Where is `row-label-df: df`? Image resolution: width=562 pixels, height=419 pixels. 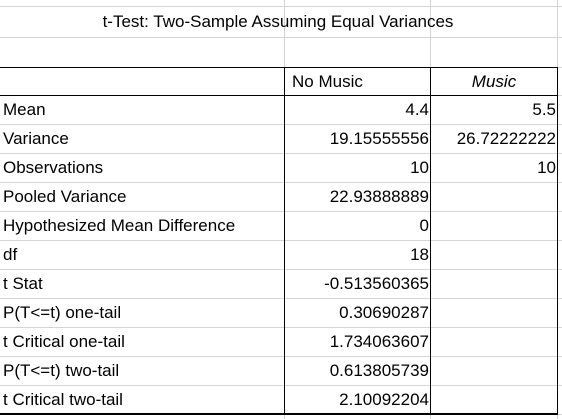
row-label-df: df is located at coordinates (10, 254).